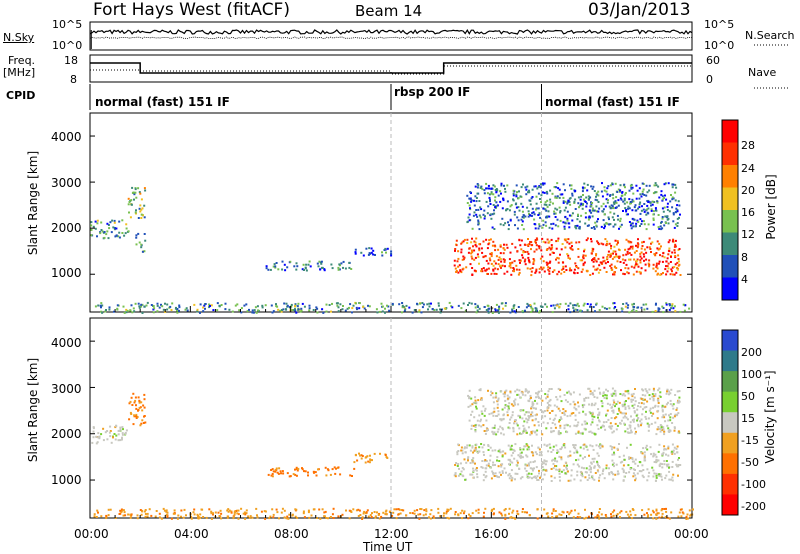  Describe the element at coordinates (750, 440) in the screenshot. I see `vel-cb-tick-m15: -15` at that location.